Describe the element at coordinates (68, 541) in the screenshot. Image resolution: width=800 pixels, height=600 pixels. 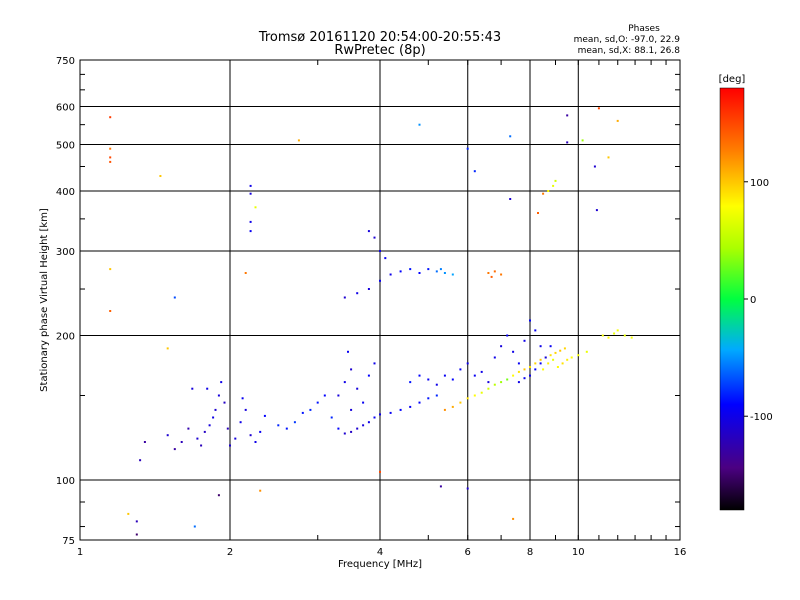
I see `y-tick-label: 75` at that location.